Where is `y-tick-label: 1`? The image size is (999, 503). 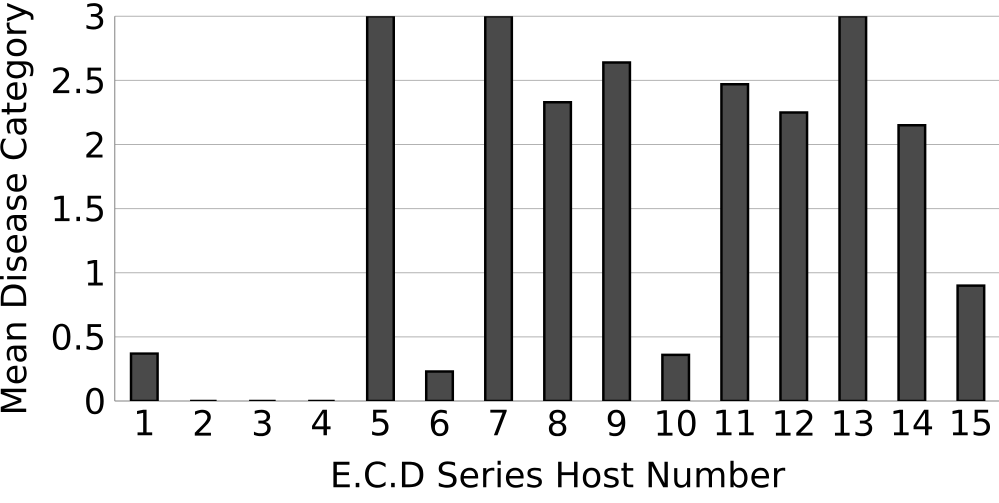
y-tick-label: 1 is located at coordinates (95, 273).